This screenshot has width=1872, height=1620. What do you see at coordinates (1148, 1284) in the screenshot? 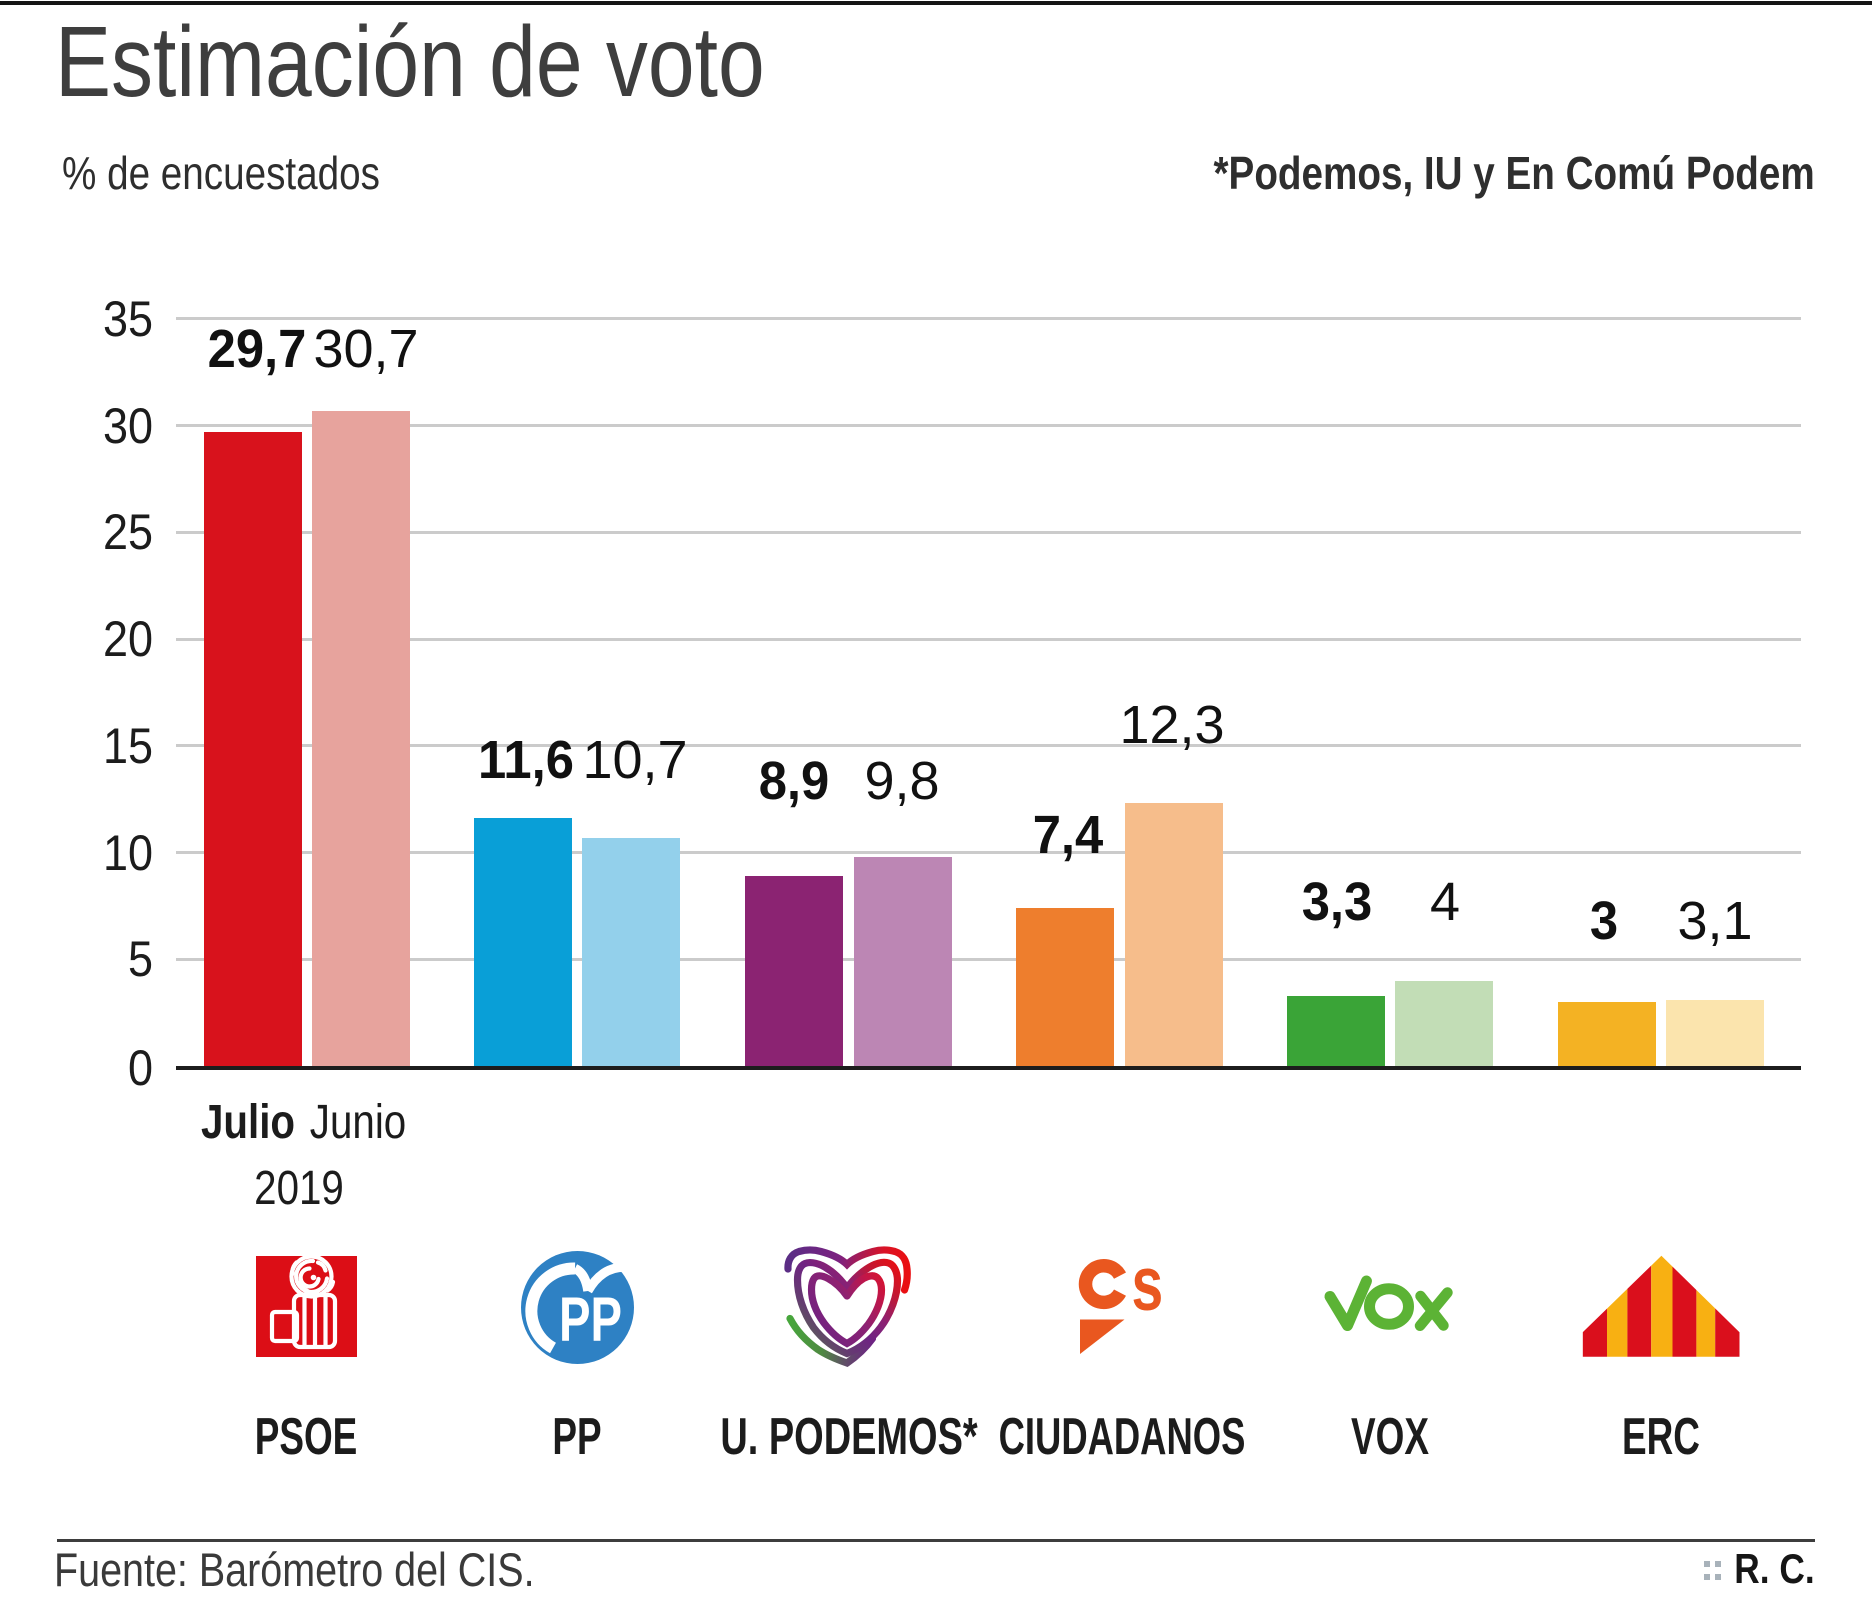
I see `svg-text: s` at bounding box center [1148, 1284].